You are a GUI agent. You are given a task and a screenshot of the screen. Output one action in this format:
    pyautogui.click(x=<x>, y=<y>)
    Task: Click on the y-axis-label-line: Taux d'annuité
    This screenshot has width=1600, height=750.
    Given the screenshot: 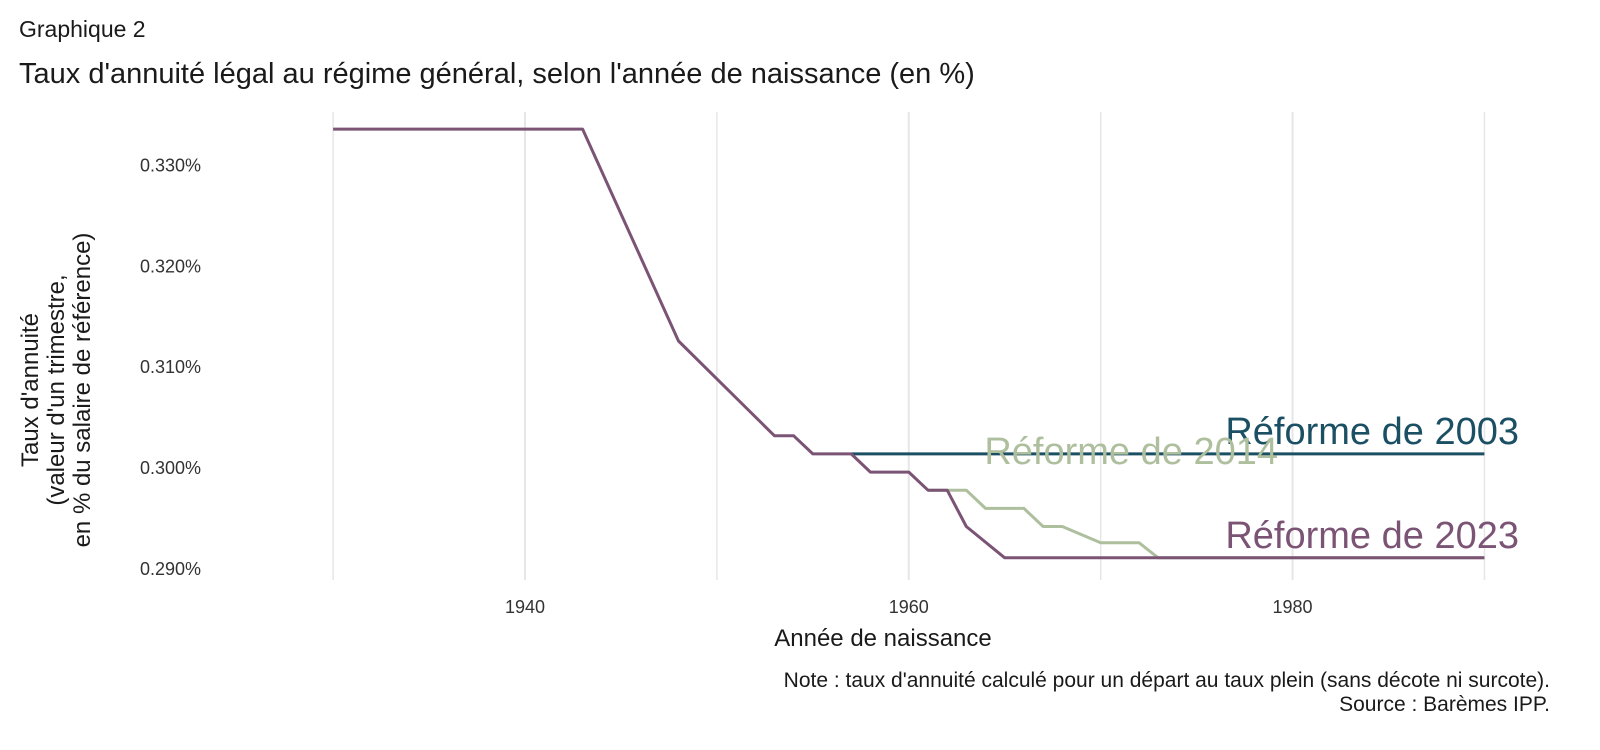 What is the action you would take?
    pyautogui.click(x=30, y=390)
    